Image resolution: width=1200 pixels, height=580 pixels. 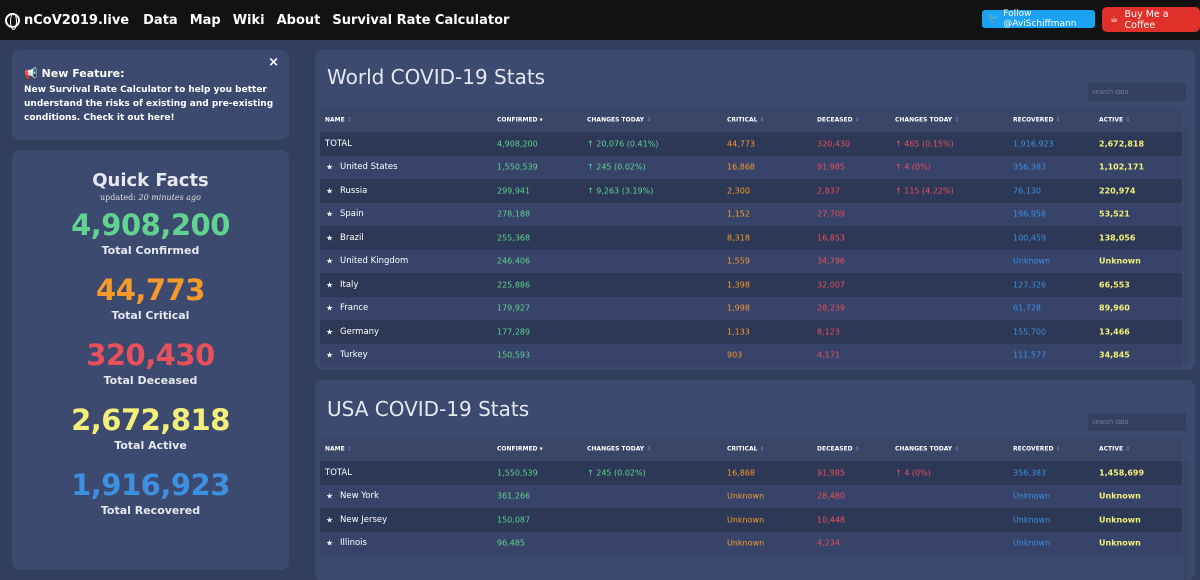 What do you see at coordinates (1186, 247) in the screenshot?
I see `world-table-scrollbar` at bounding box center [1186, 247].